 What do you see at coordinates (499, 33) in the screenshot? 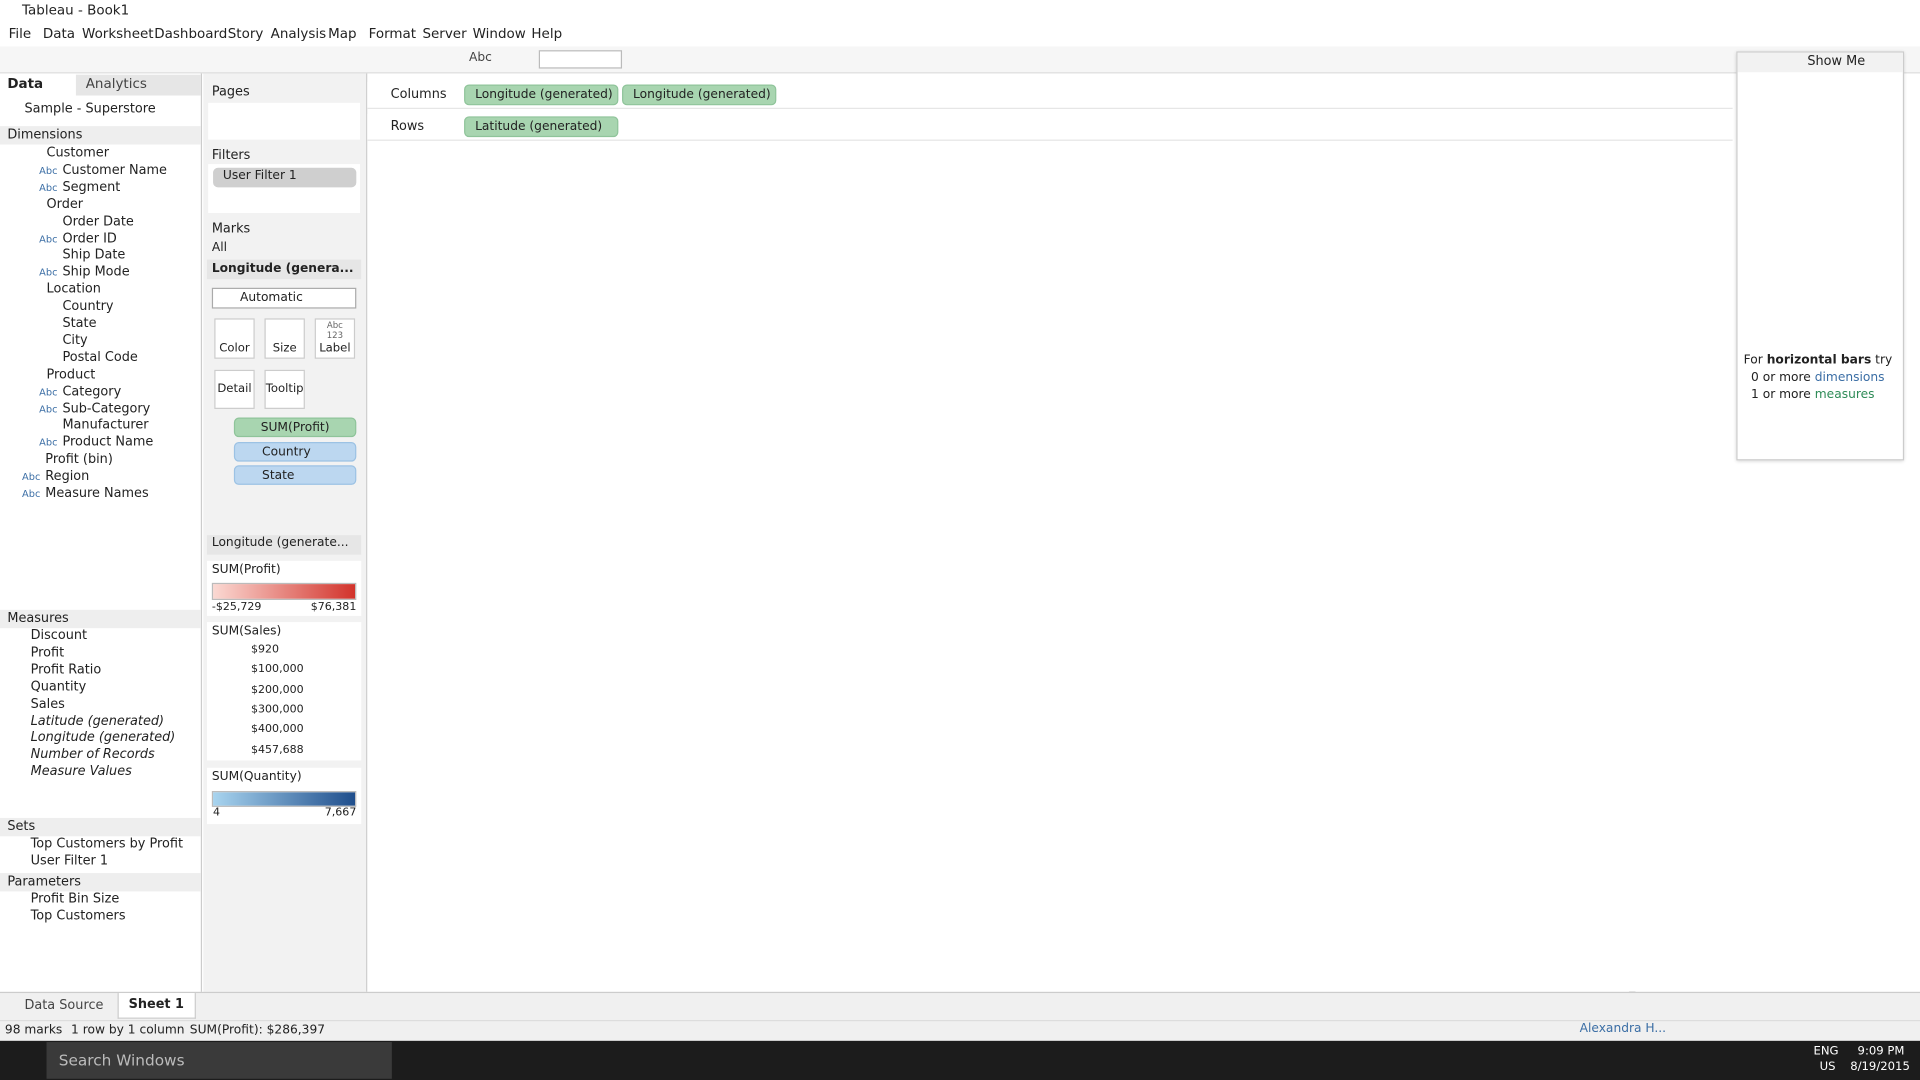
I see `menu-item: Window` at bounding box center [499, 33].